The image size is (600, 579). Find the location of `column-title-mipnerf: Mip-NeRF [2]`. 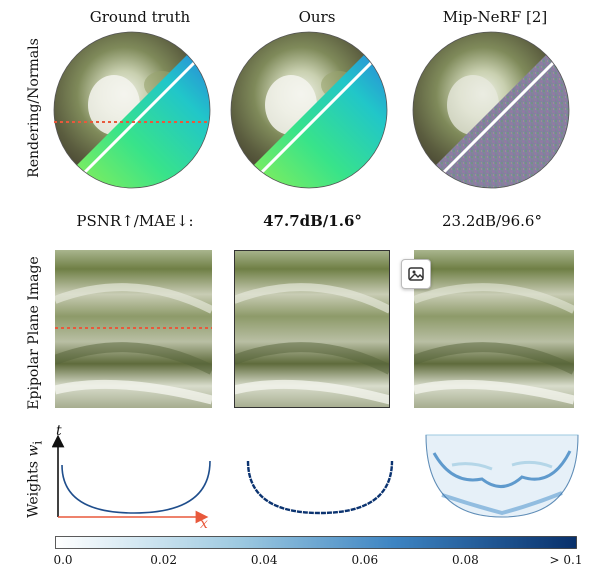

column-title-mipnerf: Mip-NeRF [2] is located at coordinates (495, 17).